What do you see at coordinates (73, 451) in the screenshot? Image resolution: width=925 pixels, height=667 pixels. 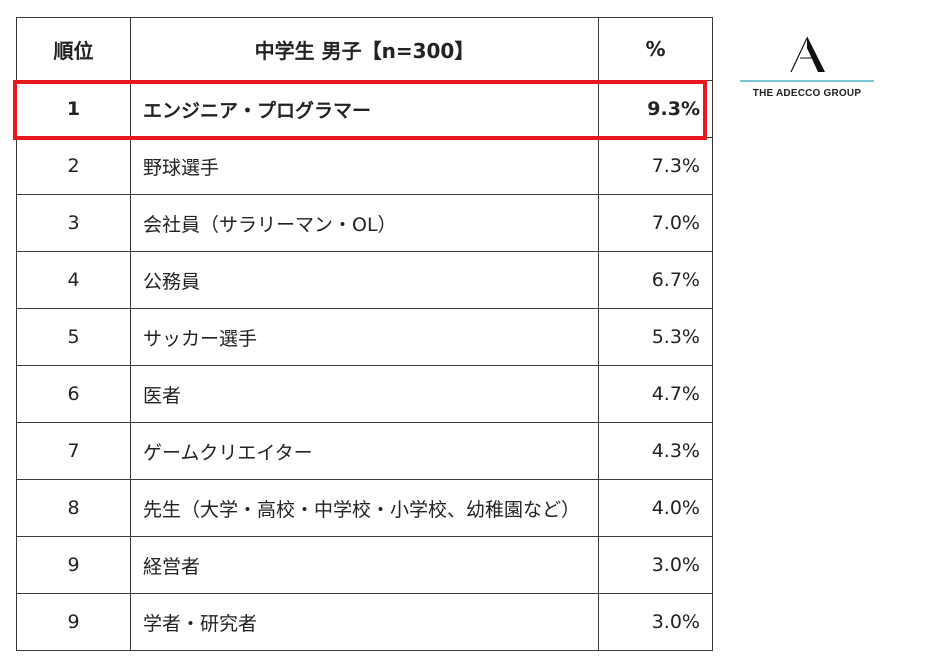 I see `rank-cell: 7` at bounding box center [73, 451].